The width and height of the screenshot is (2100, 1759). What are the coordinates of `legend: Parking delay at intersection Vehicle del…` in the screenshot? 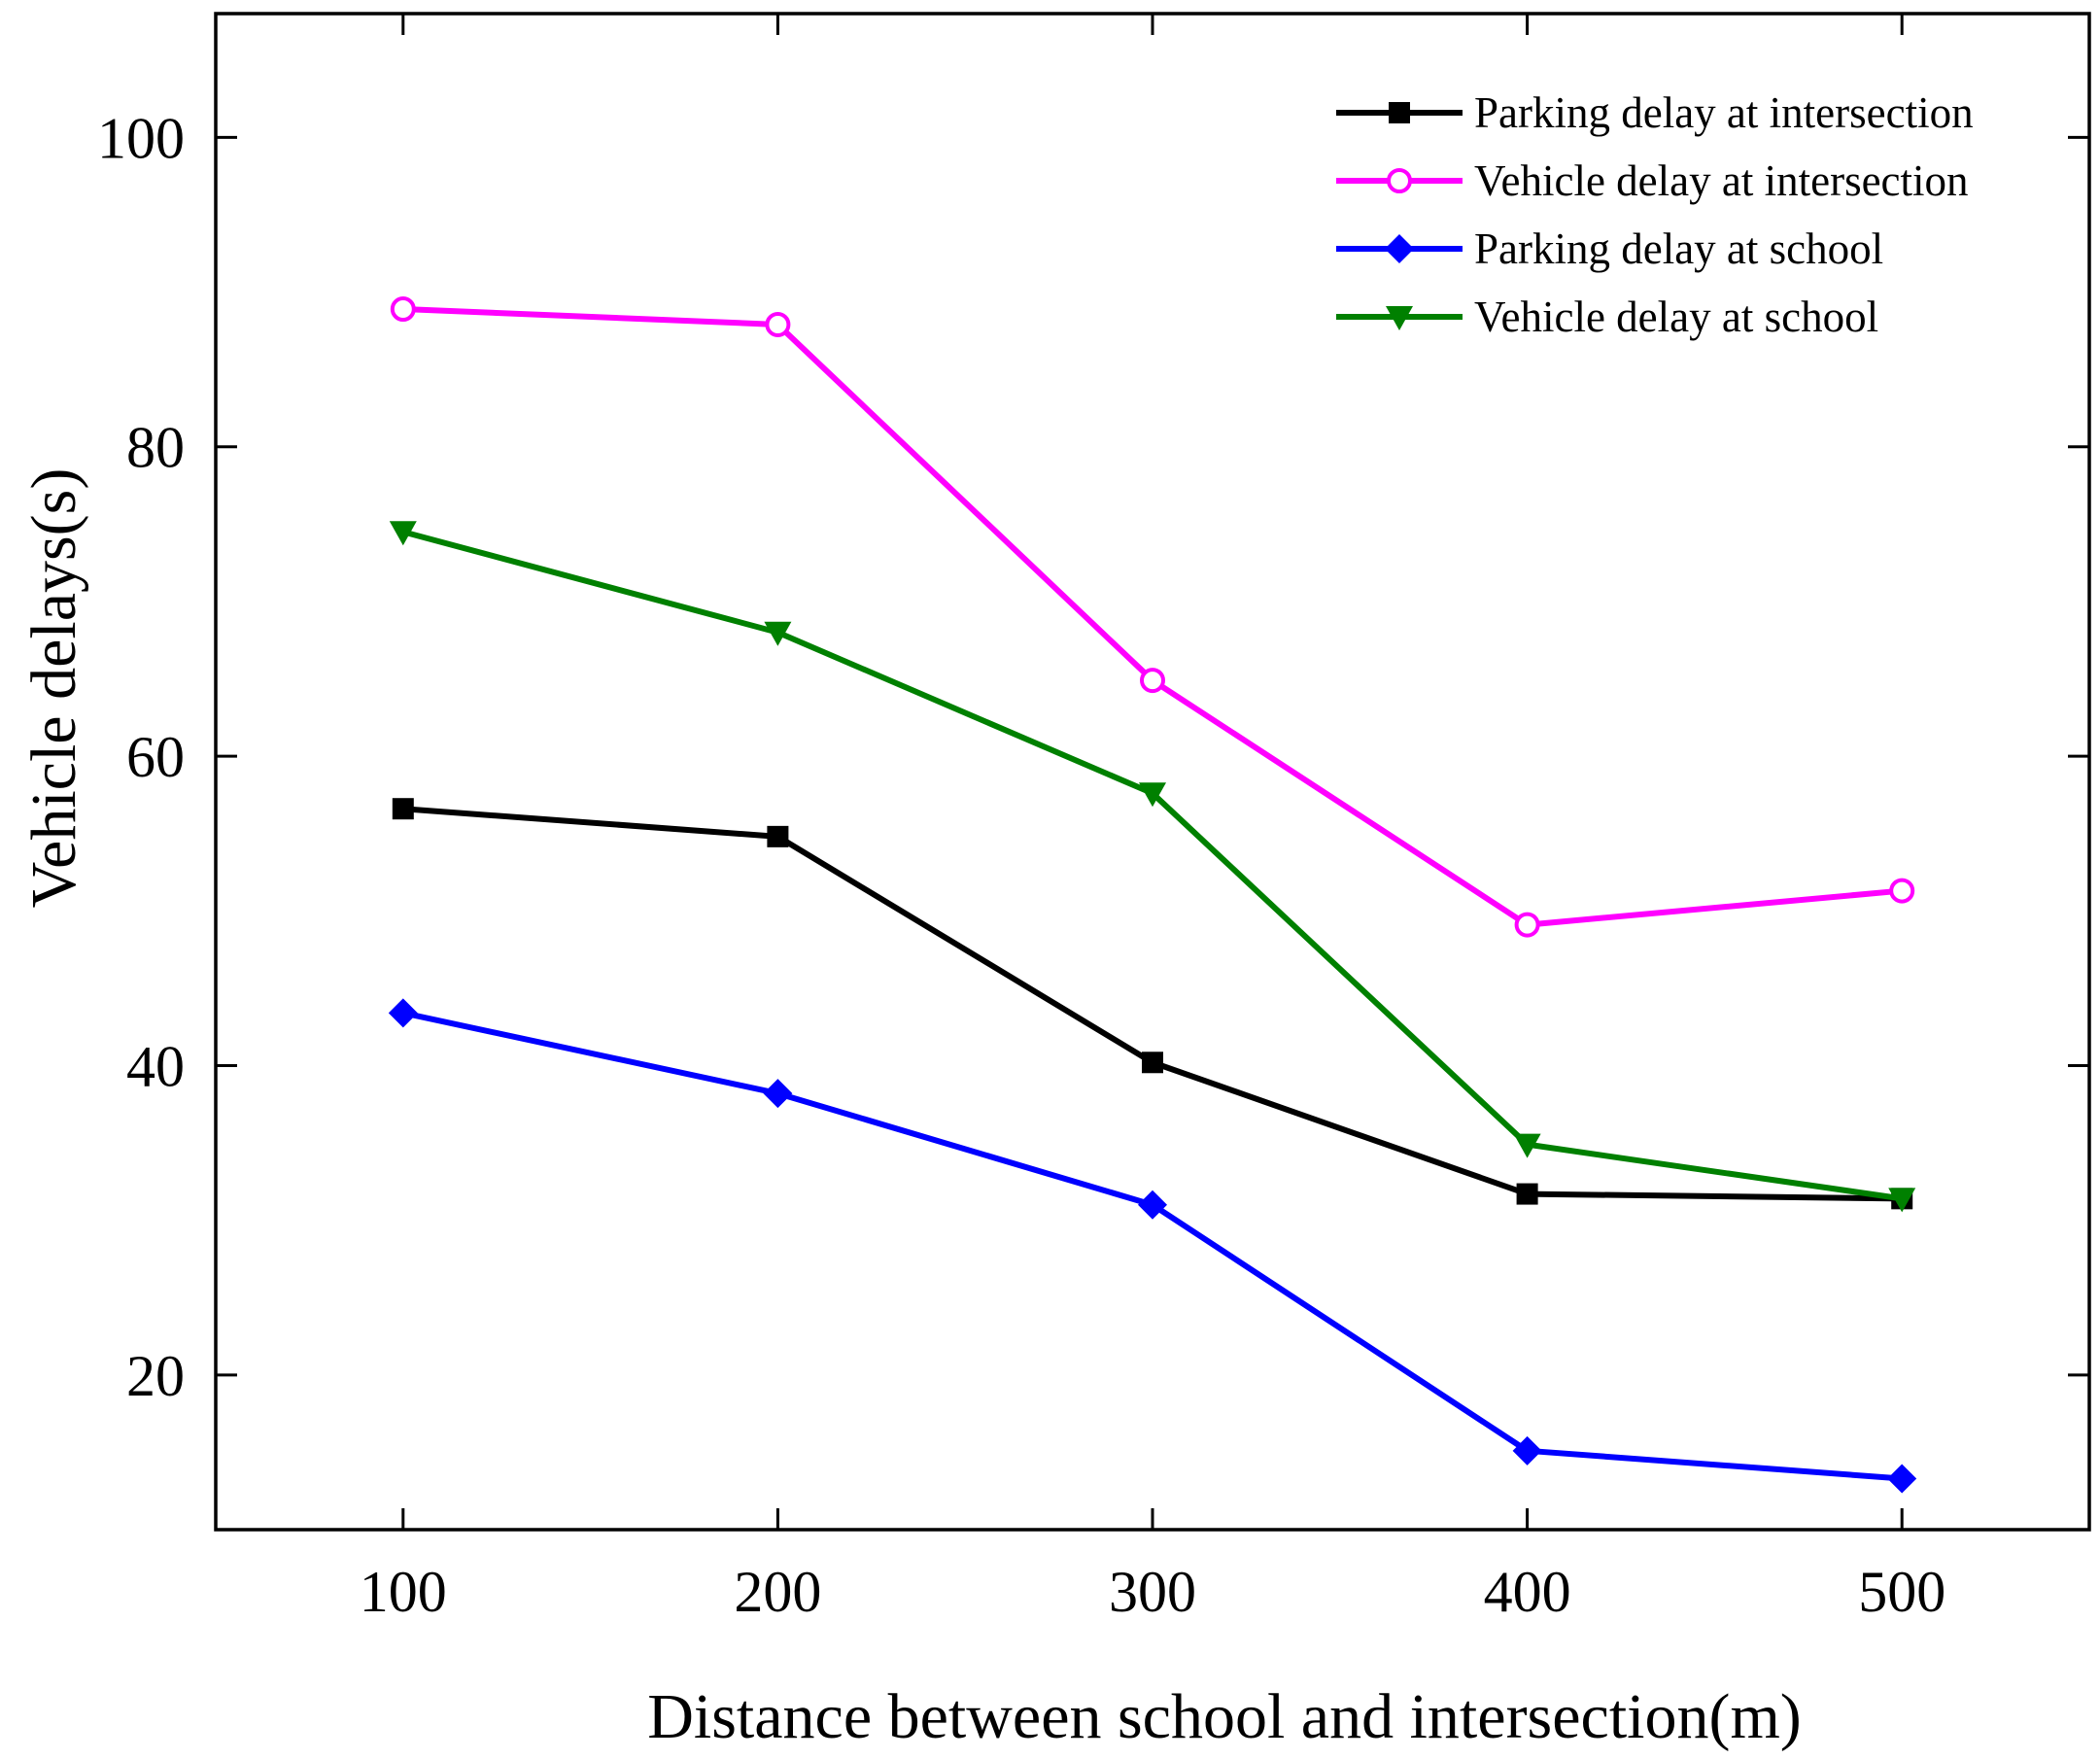 It's located at (1655, 214).